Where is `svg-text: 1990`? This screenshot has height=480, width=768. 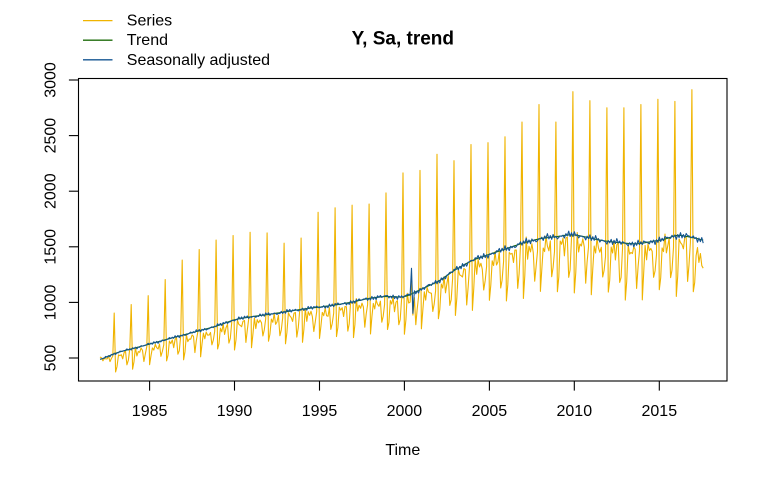 svg-text: 1990 is located at coordinates (235, 411).